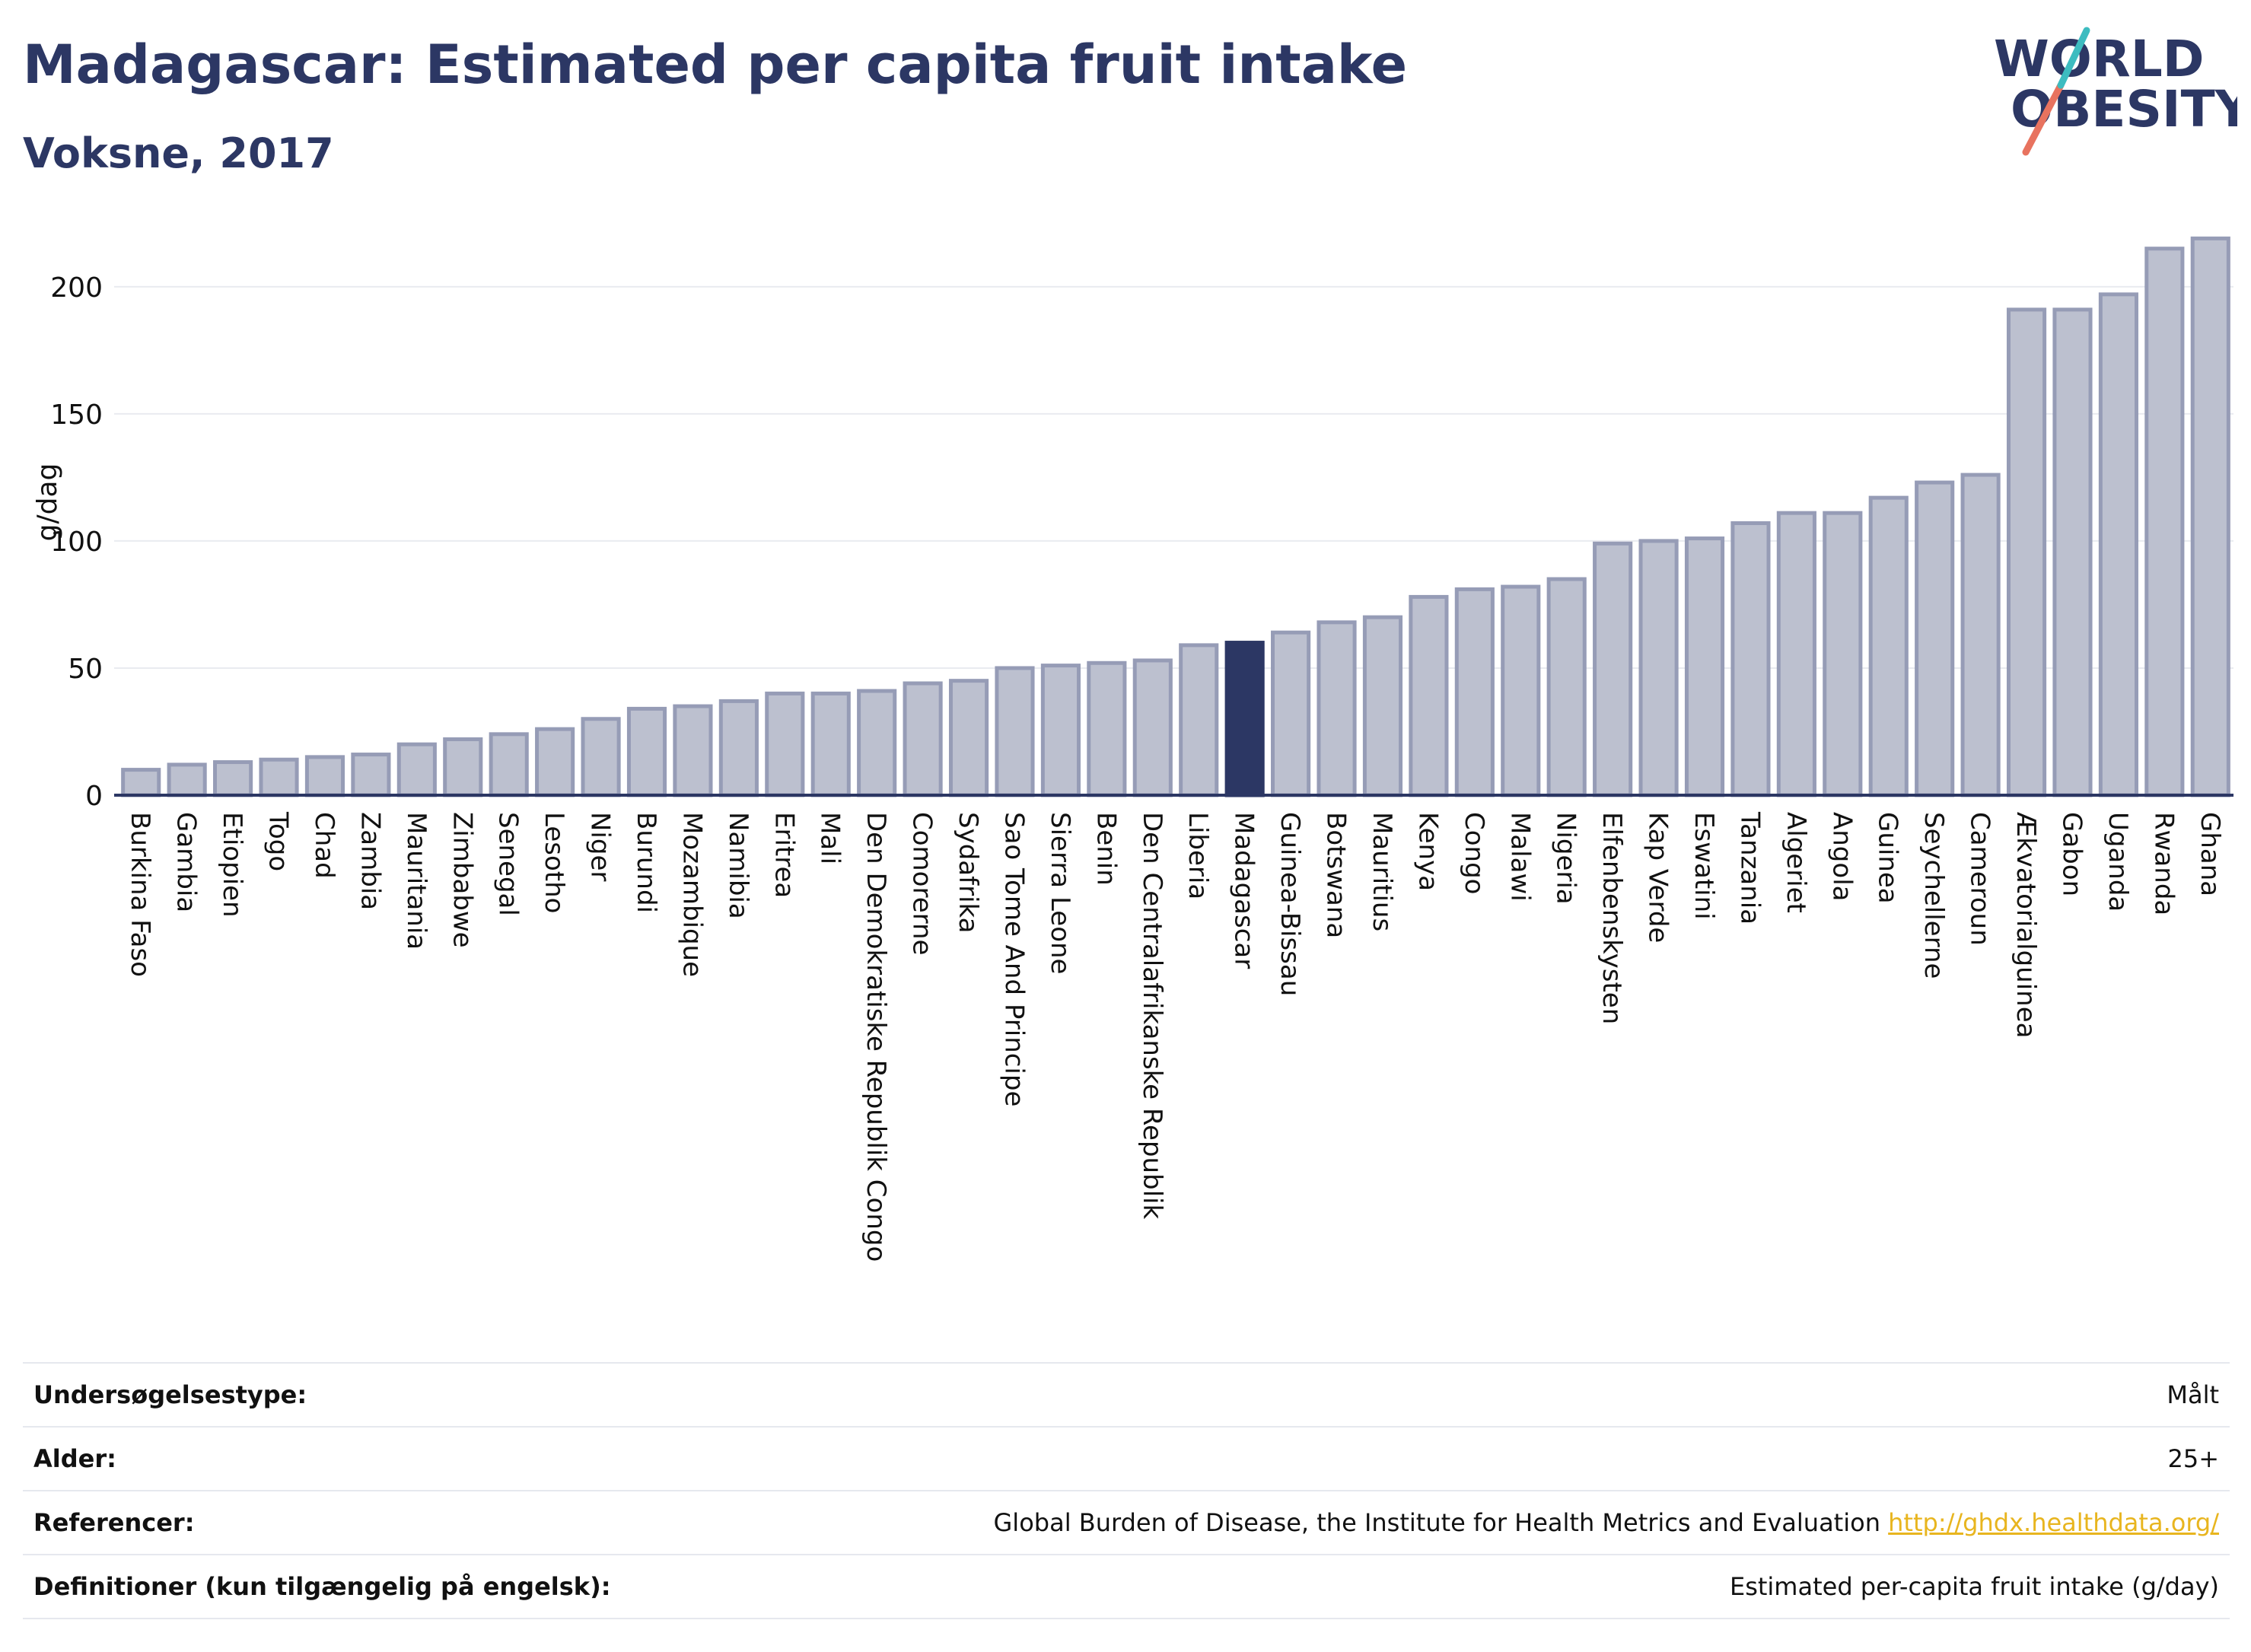 The width and height of the screenshot is (2251, 1652). Describe the element at coordinates (693, 750) in the screenshot. I see `bar-mozambique` at that location.